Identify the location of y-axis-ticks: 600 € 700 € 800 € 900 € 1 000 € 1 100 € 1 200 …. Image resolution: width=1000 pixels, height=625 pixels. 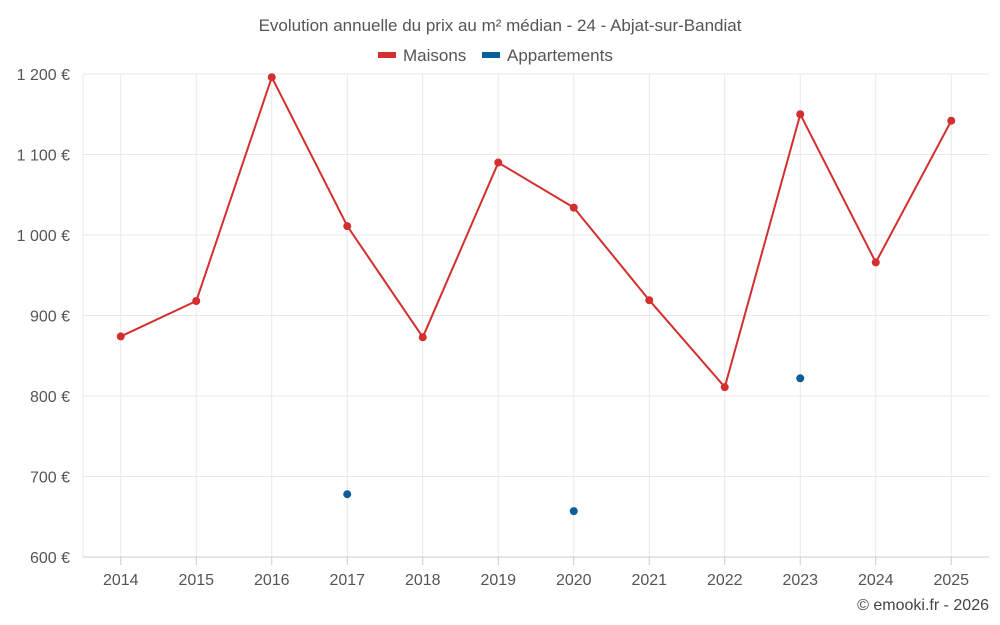
(43, 317).